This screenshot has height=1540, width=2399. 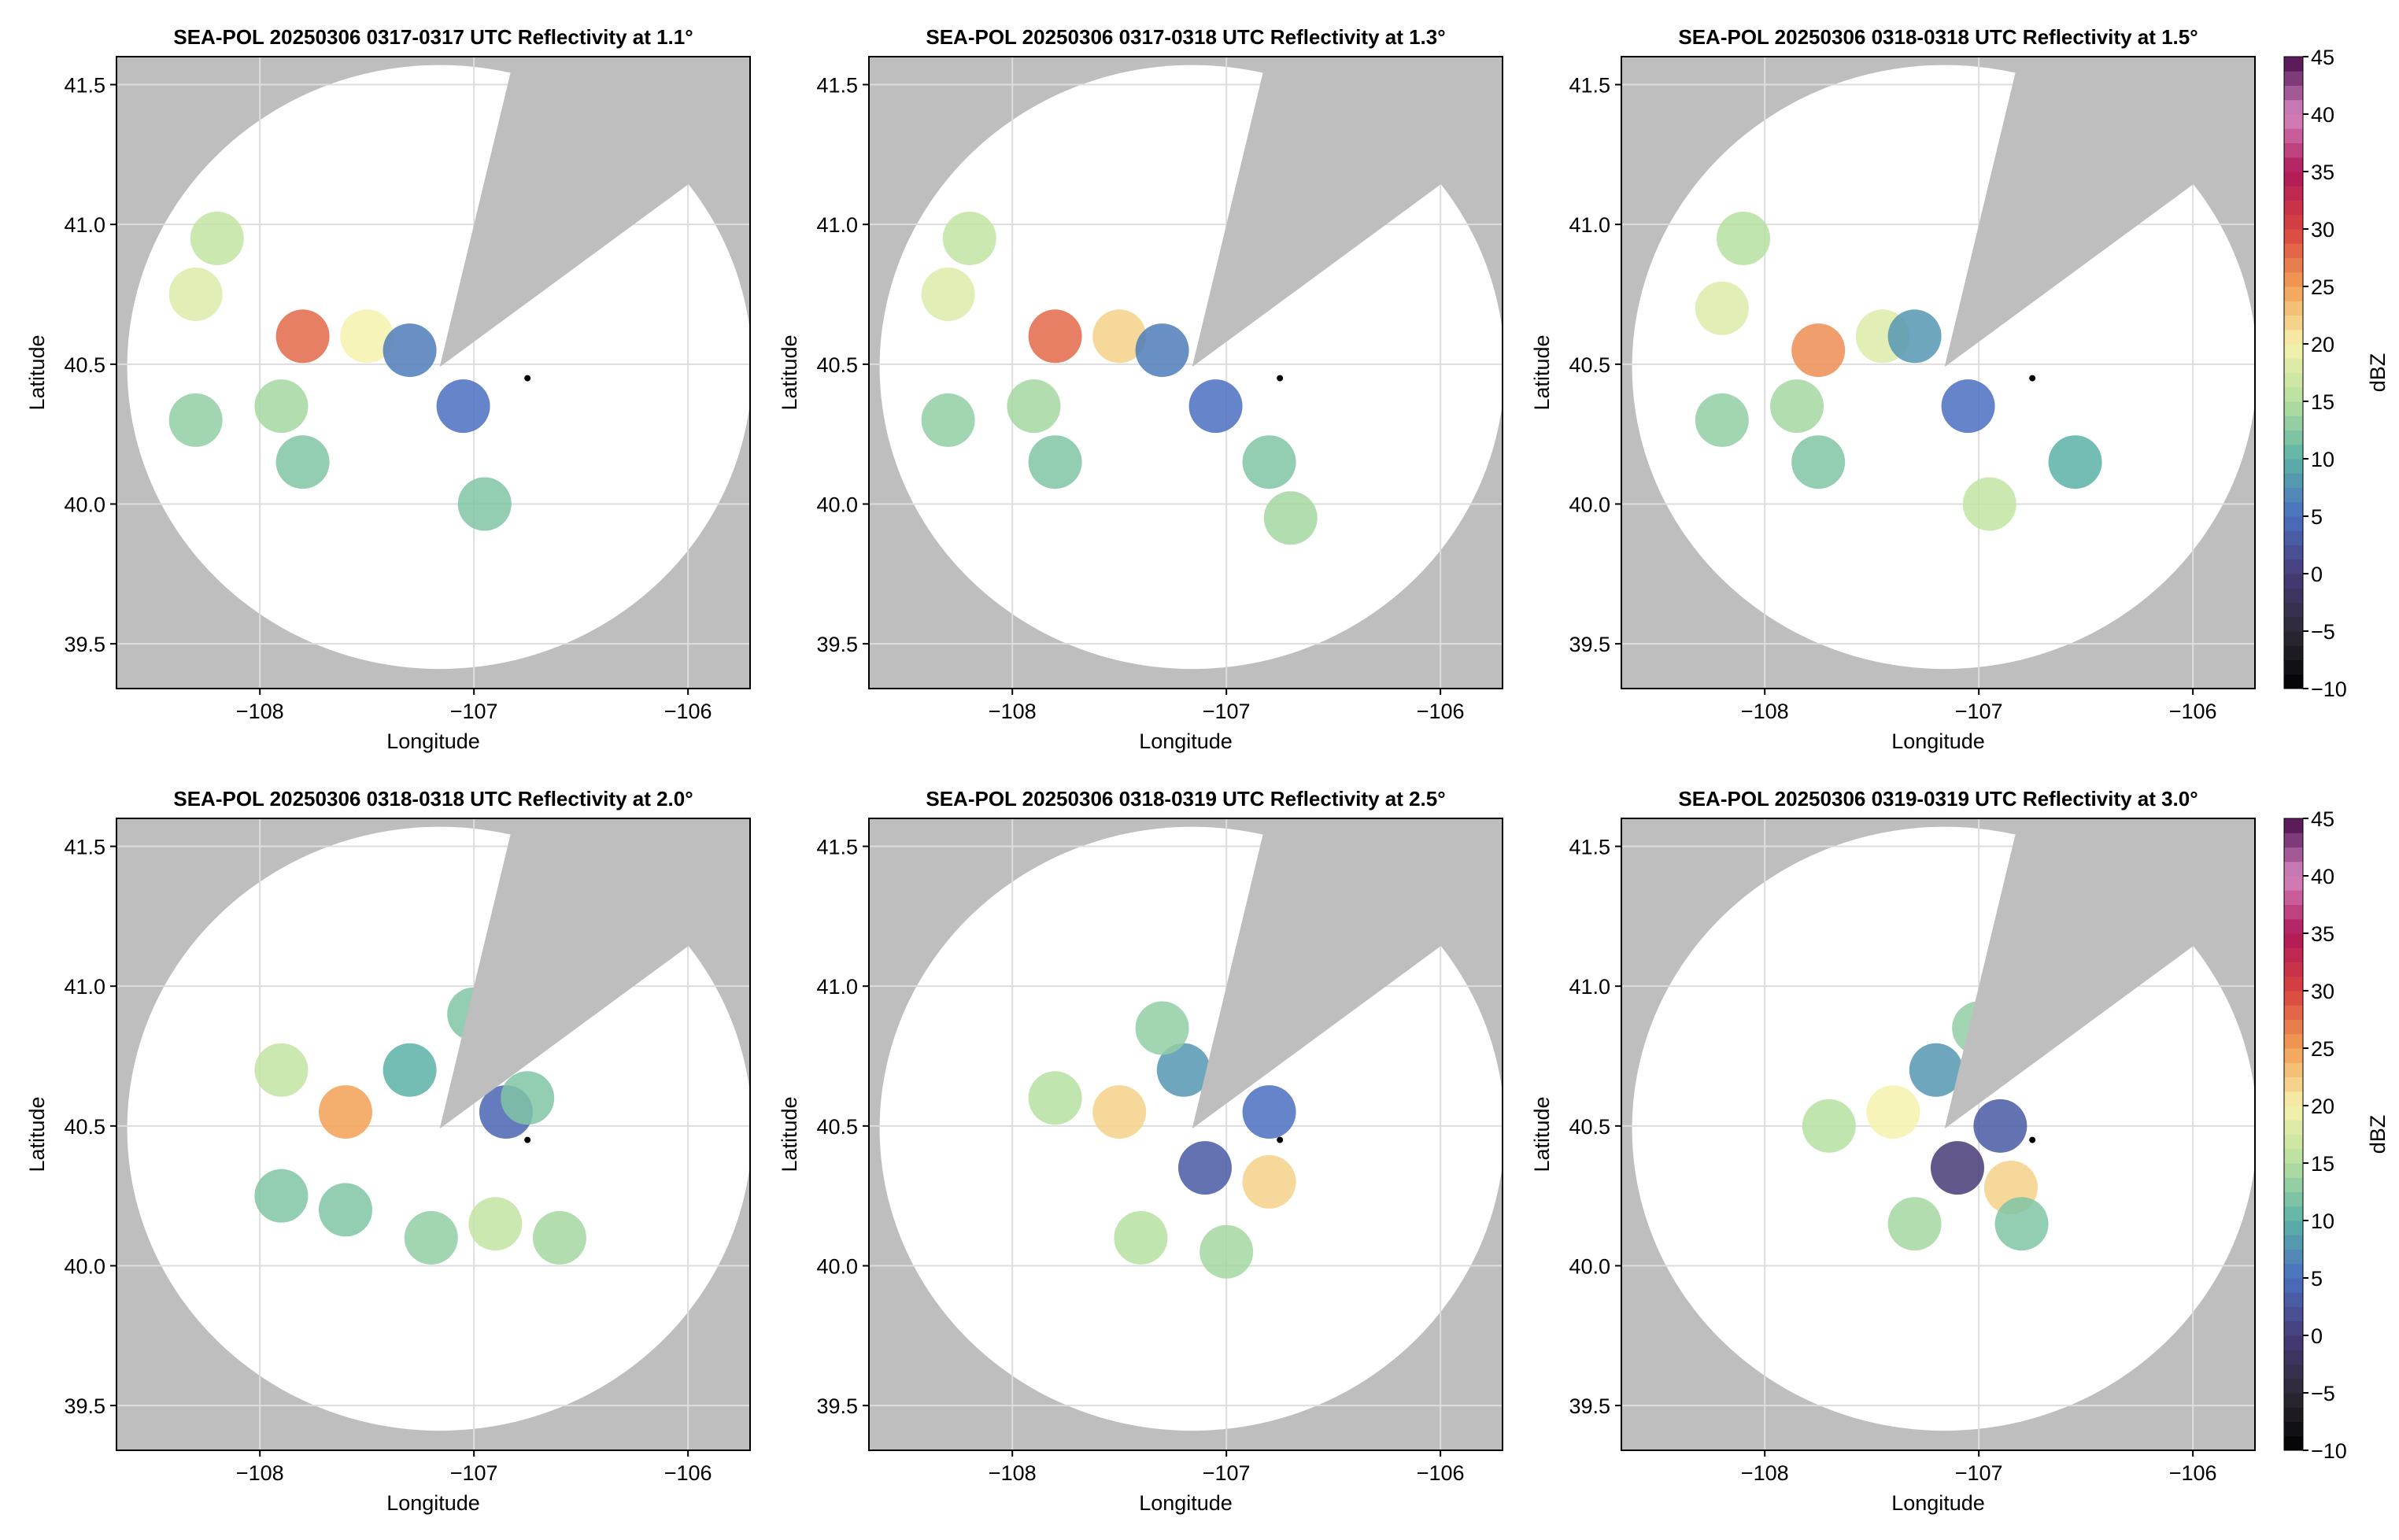 I want to click on colorbar-tick-label: −5, so click(x=2323, y=632).